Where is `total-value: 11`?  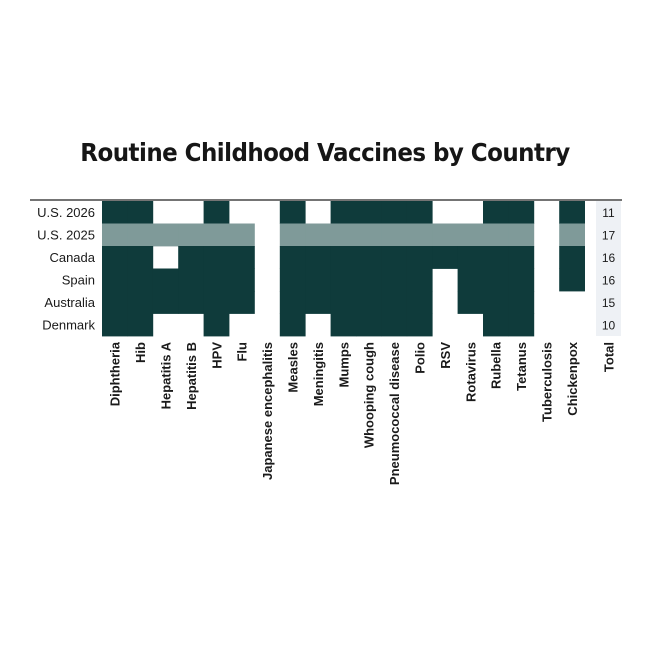
total-value: 11 is located at coordinates (608, 213).